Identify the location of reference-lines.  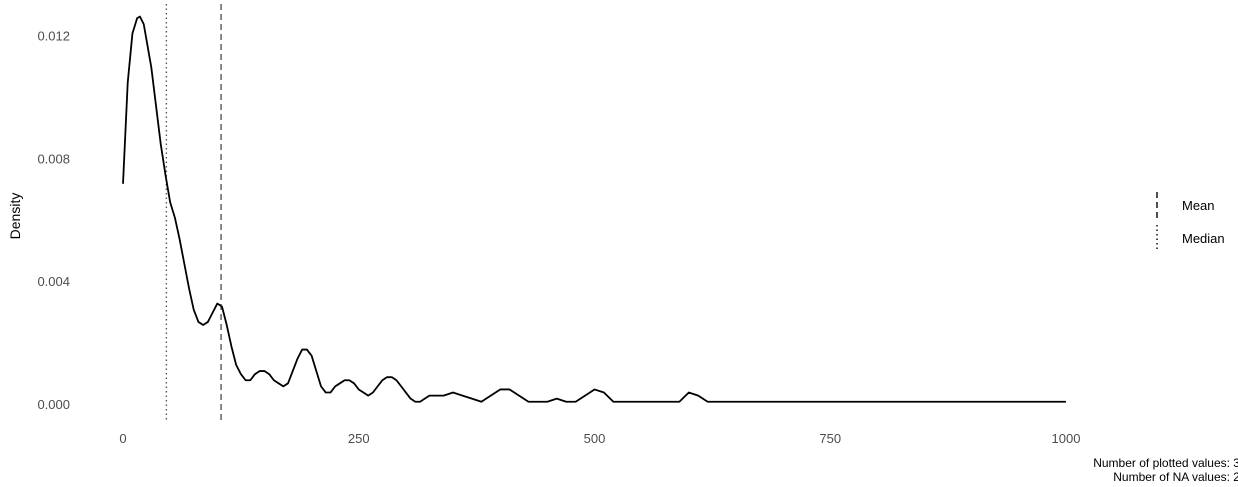
(193, 213).